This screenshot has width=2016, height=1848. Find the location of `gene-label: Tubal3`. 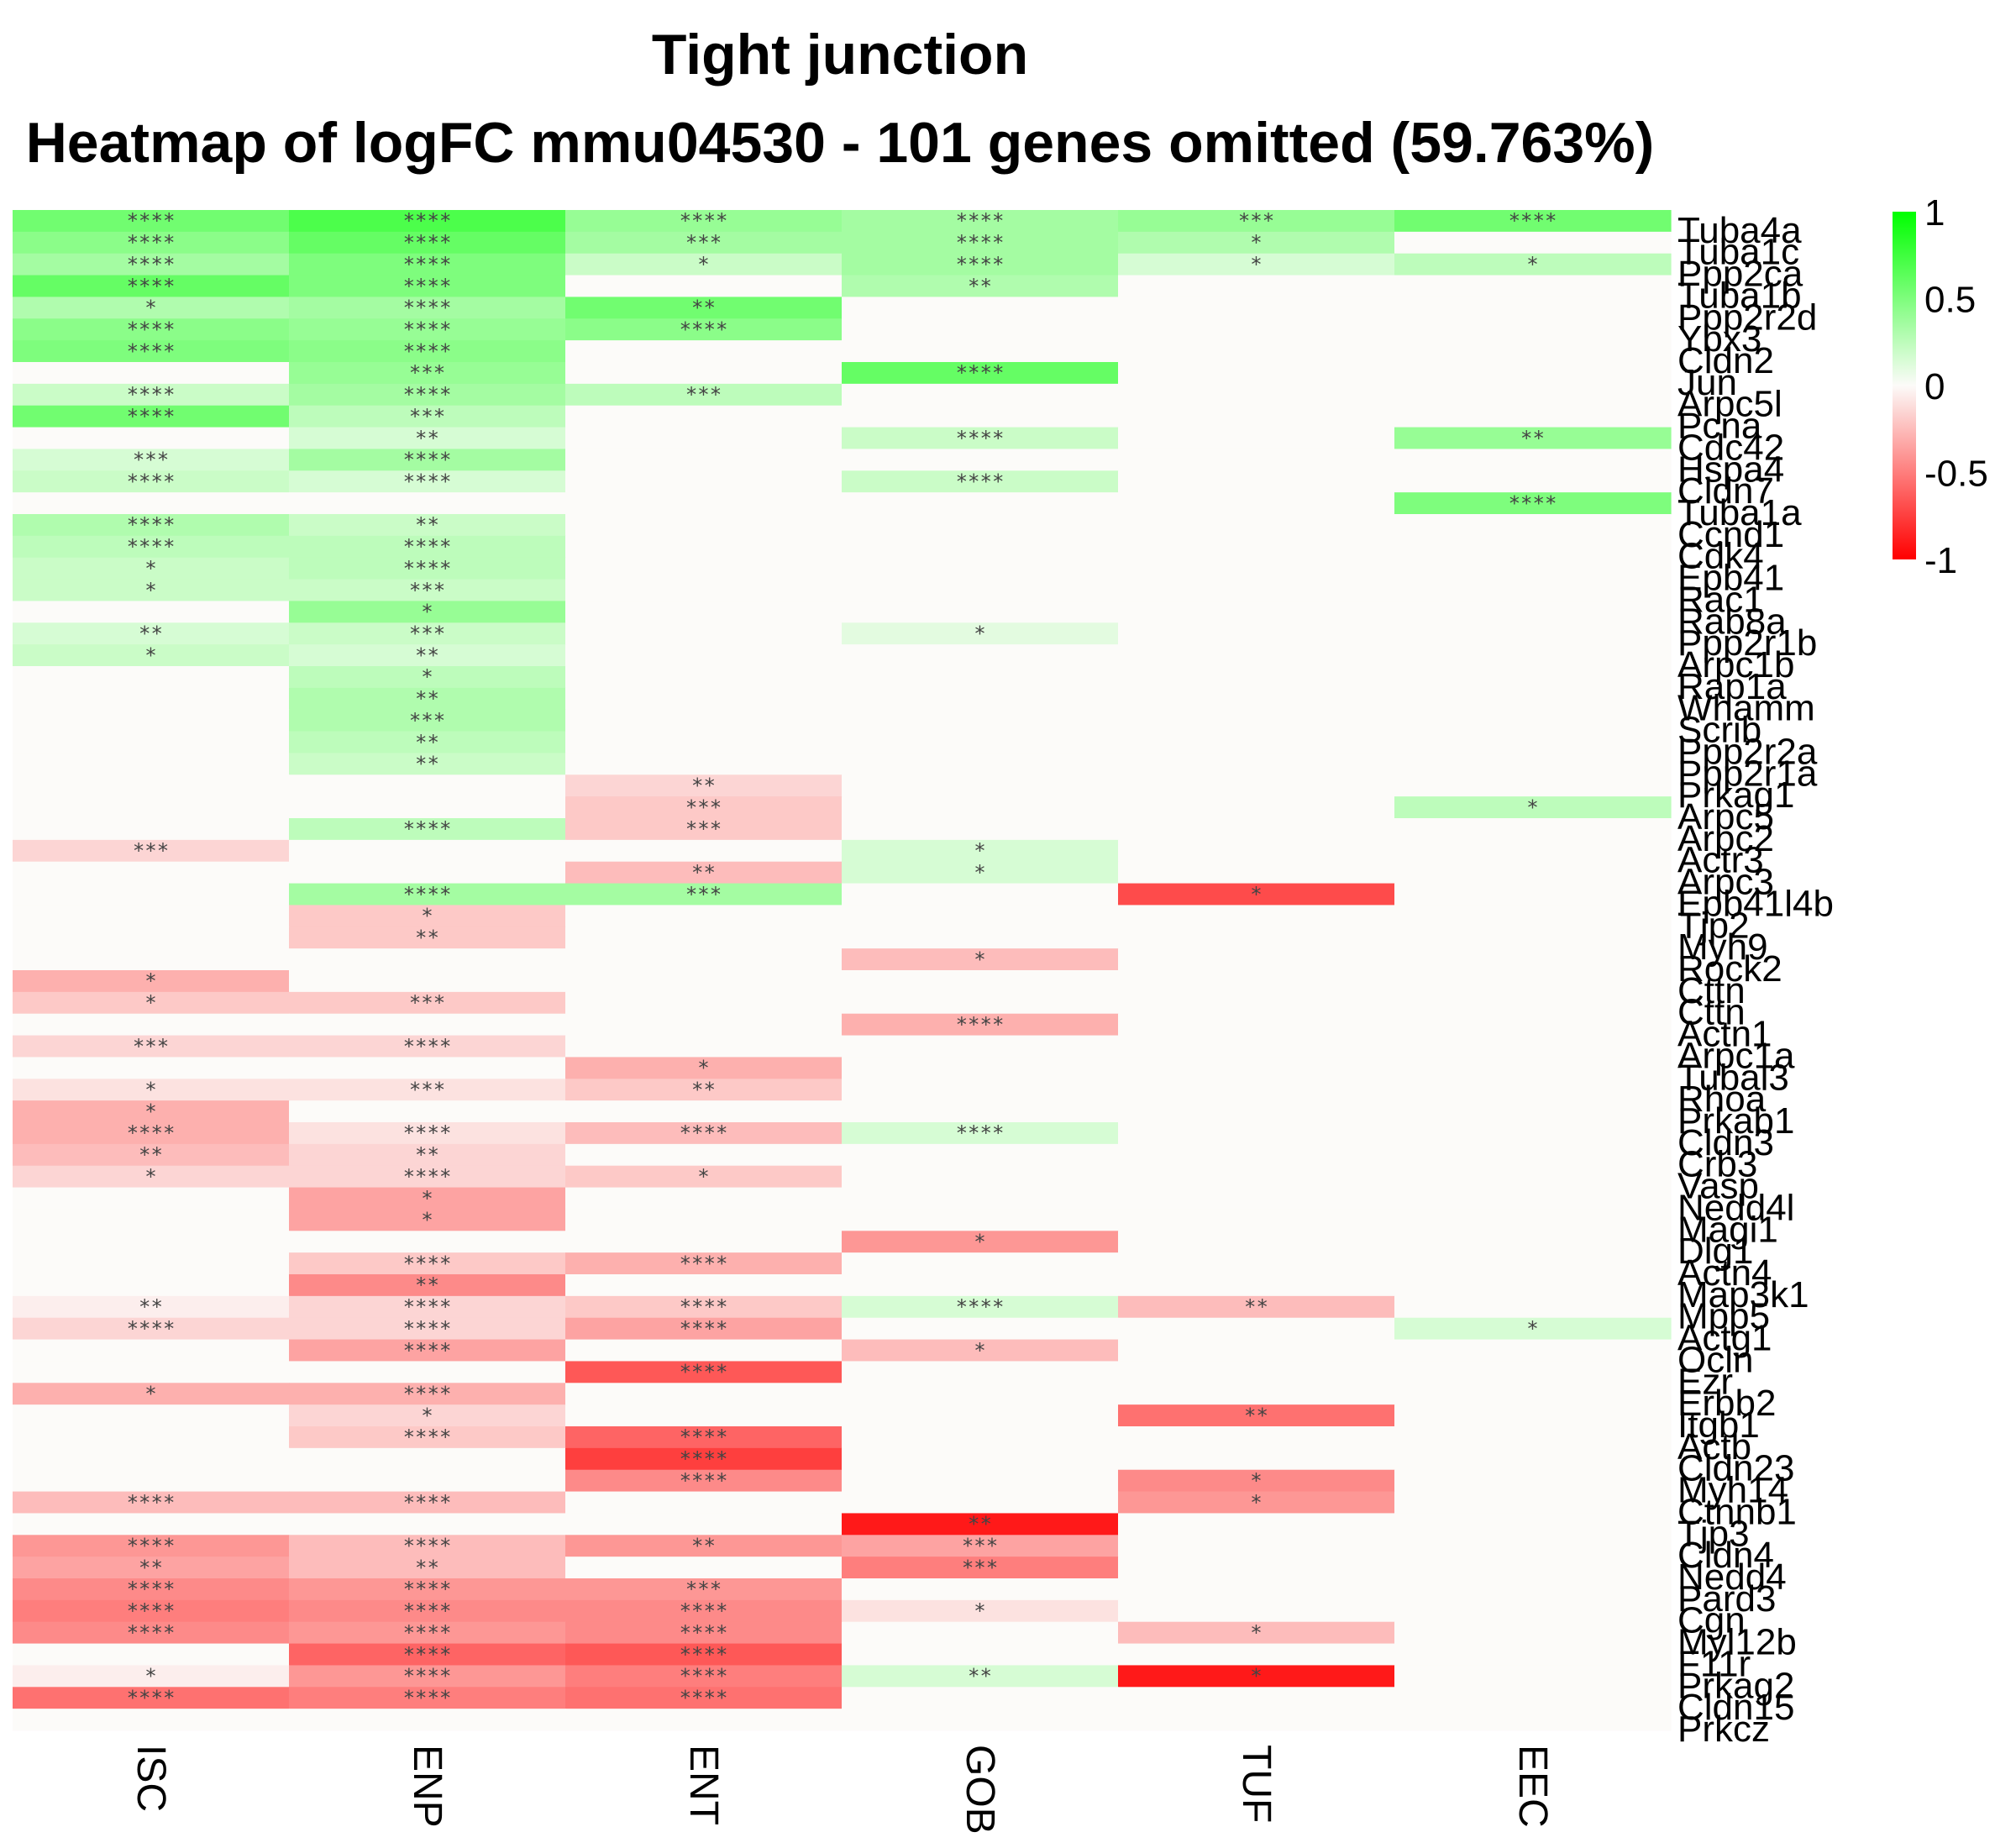

gene-label: Tubal3 is located at coordinates (1733, 1077).